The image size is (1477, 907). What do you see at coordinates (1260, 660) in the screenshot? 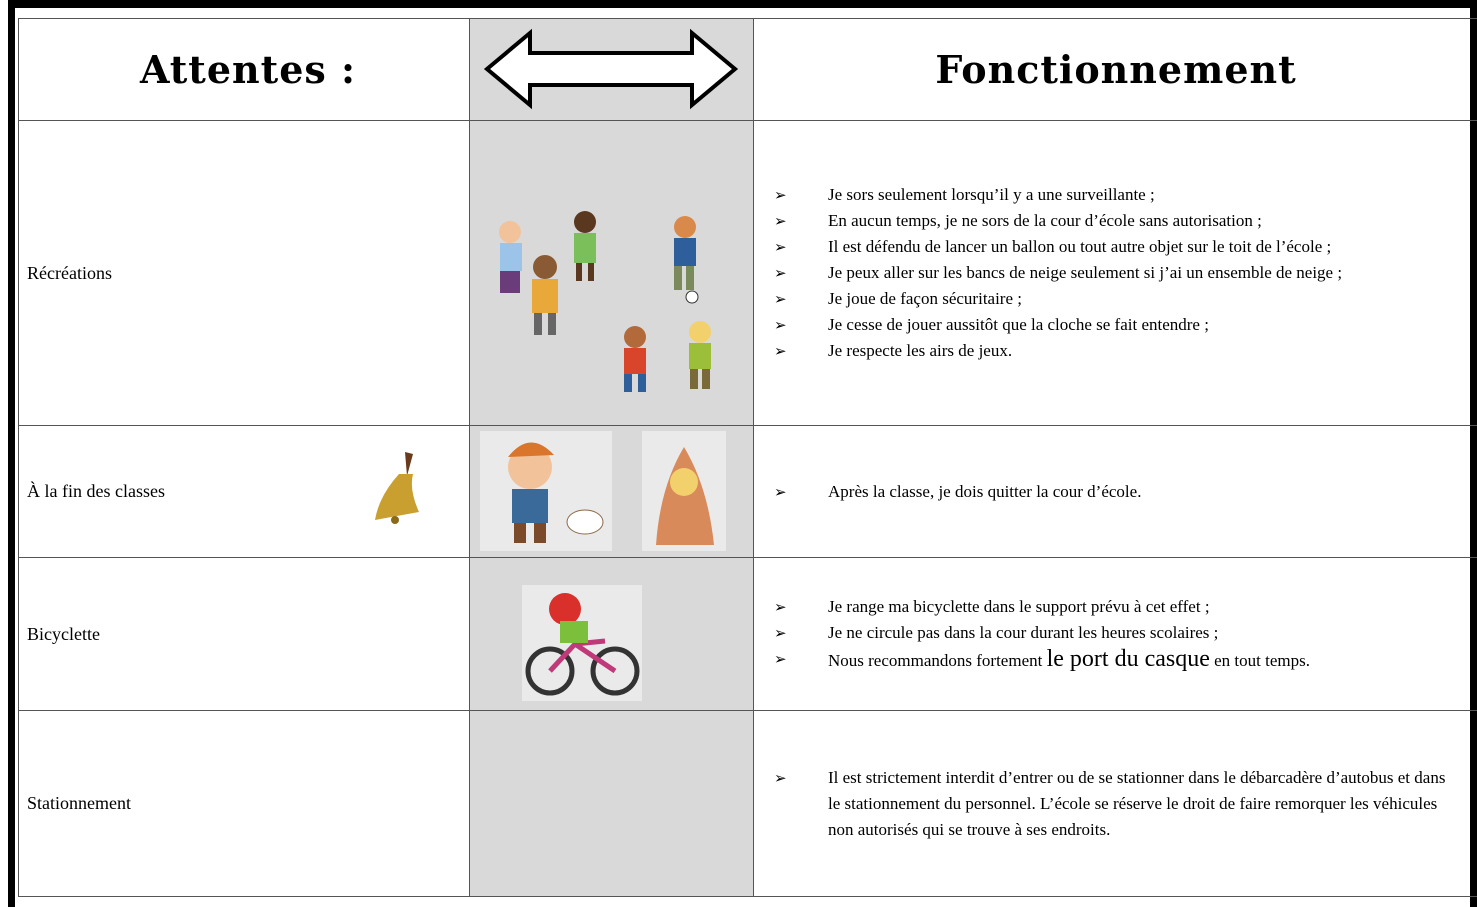
I see `rule-text: en tout temps.` at bounding box center [1260, 660].